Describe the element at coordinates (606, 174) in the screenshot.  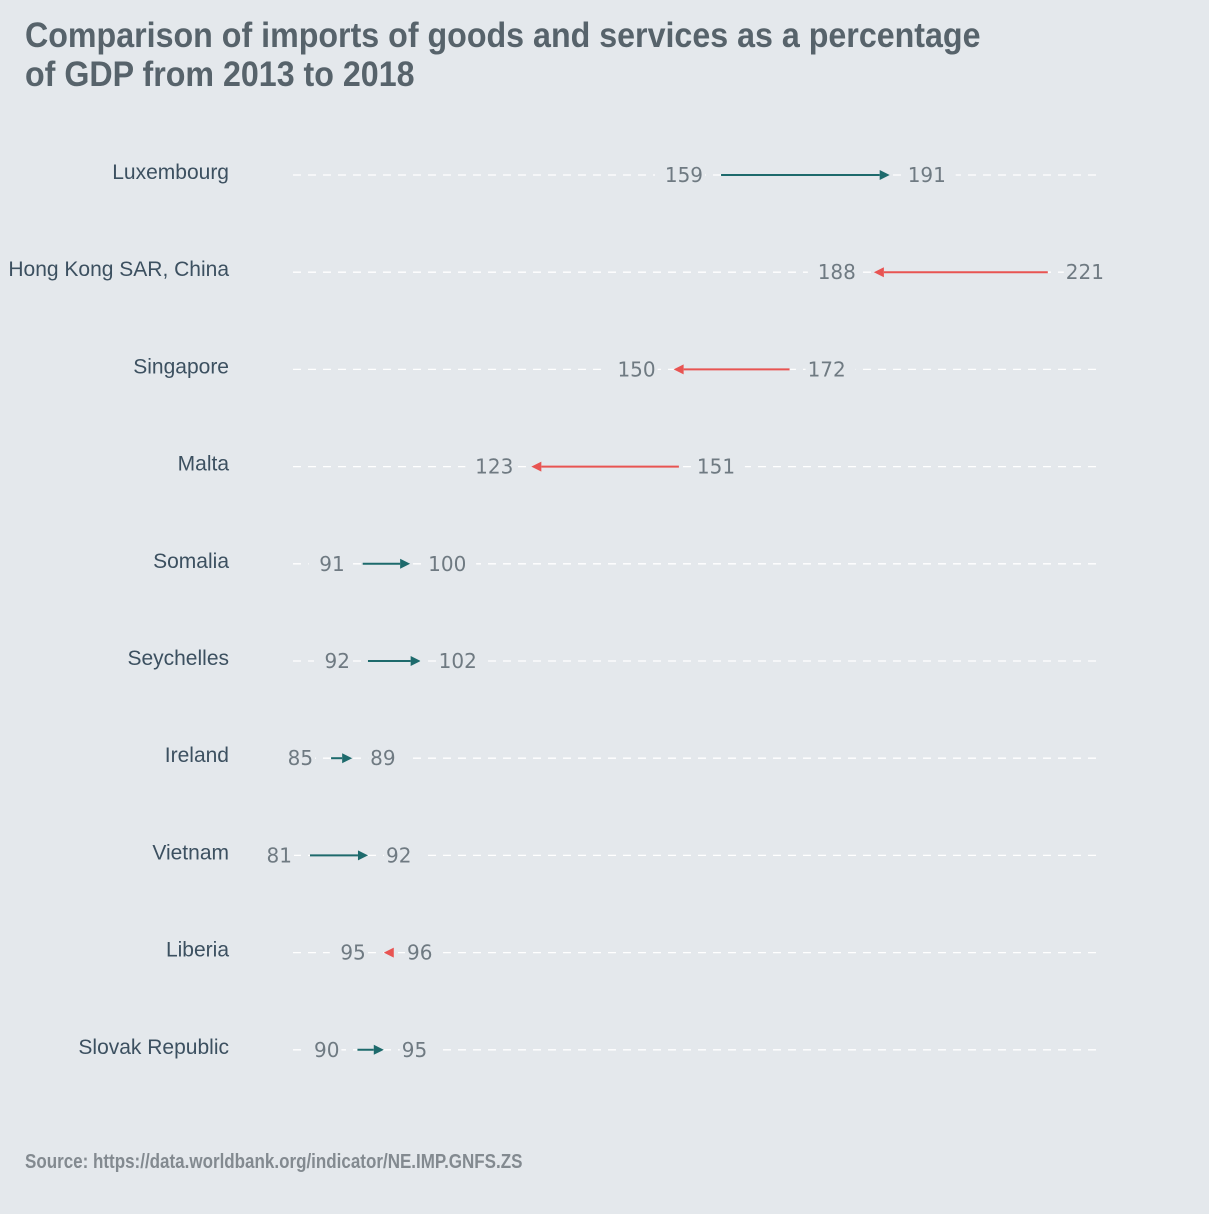
I see `chart-row: Luxembourg 159 191` at that location.